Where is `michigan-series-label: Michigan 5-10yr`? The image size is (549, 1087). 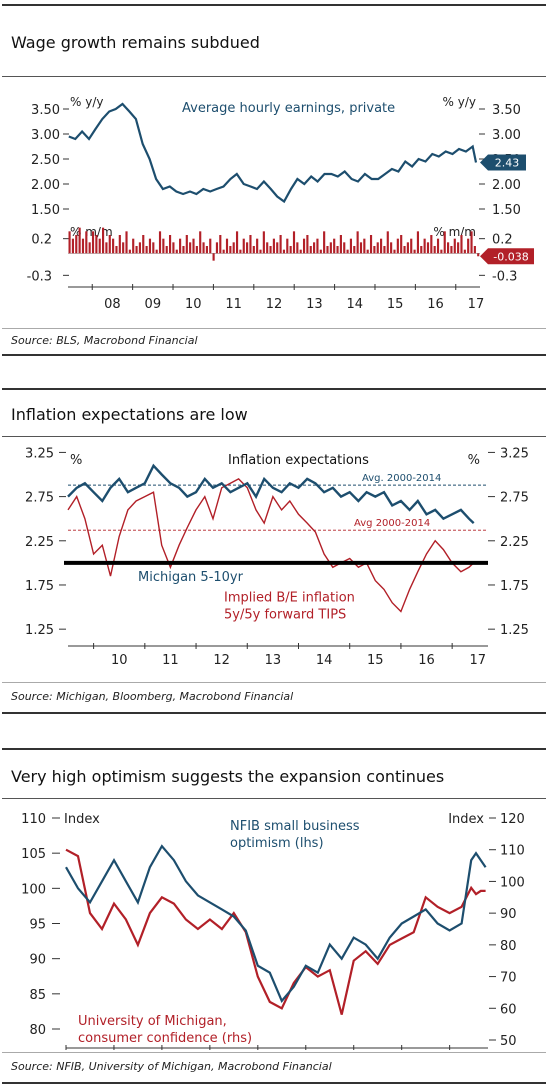 michigan-series-label: Michigan 5-10yr is located at coordinates (191, 577).